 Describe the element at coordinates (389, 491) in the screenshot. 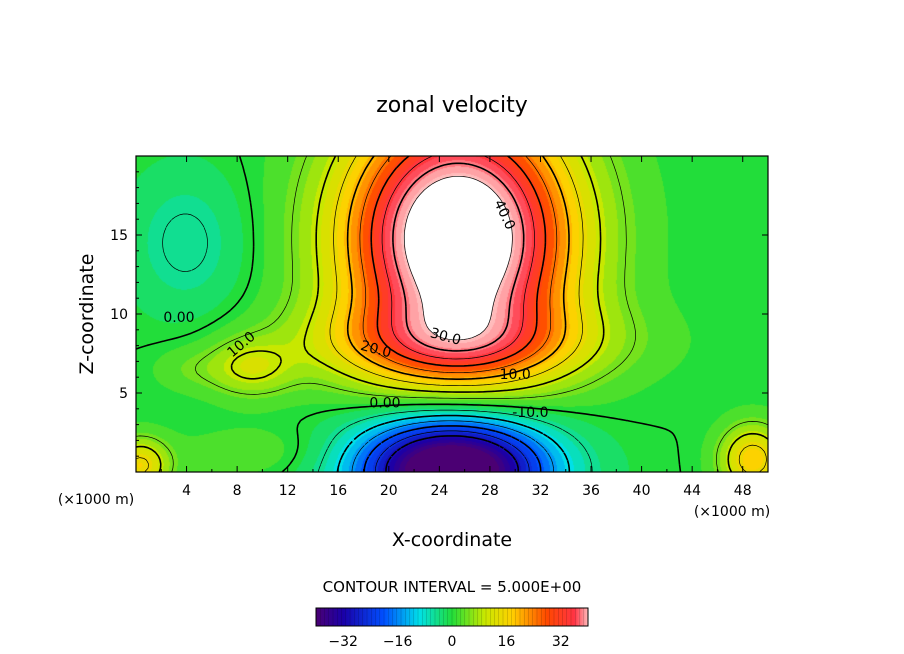

I see `x-tick-label: 20` at that location.